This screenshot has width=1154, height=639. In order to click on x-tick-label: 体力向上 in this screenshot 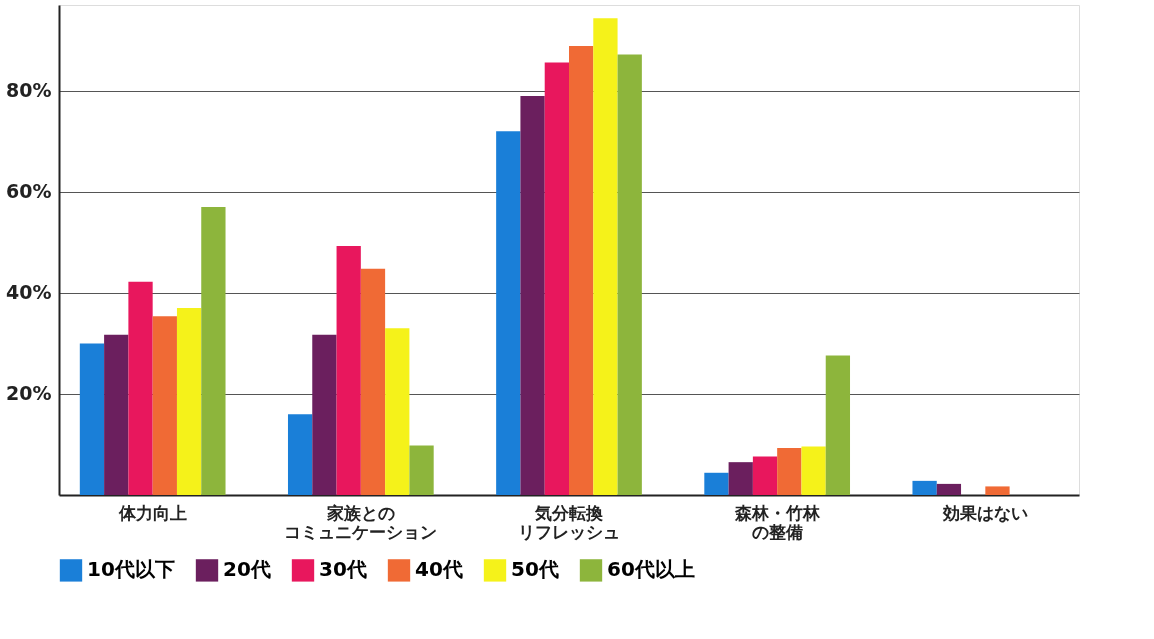, I will do `click(152, 512)`.